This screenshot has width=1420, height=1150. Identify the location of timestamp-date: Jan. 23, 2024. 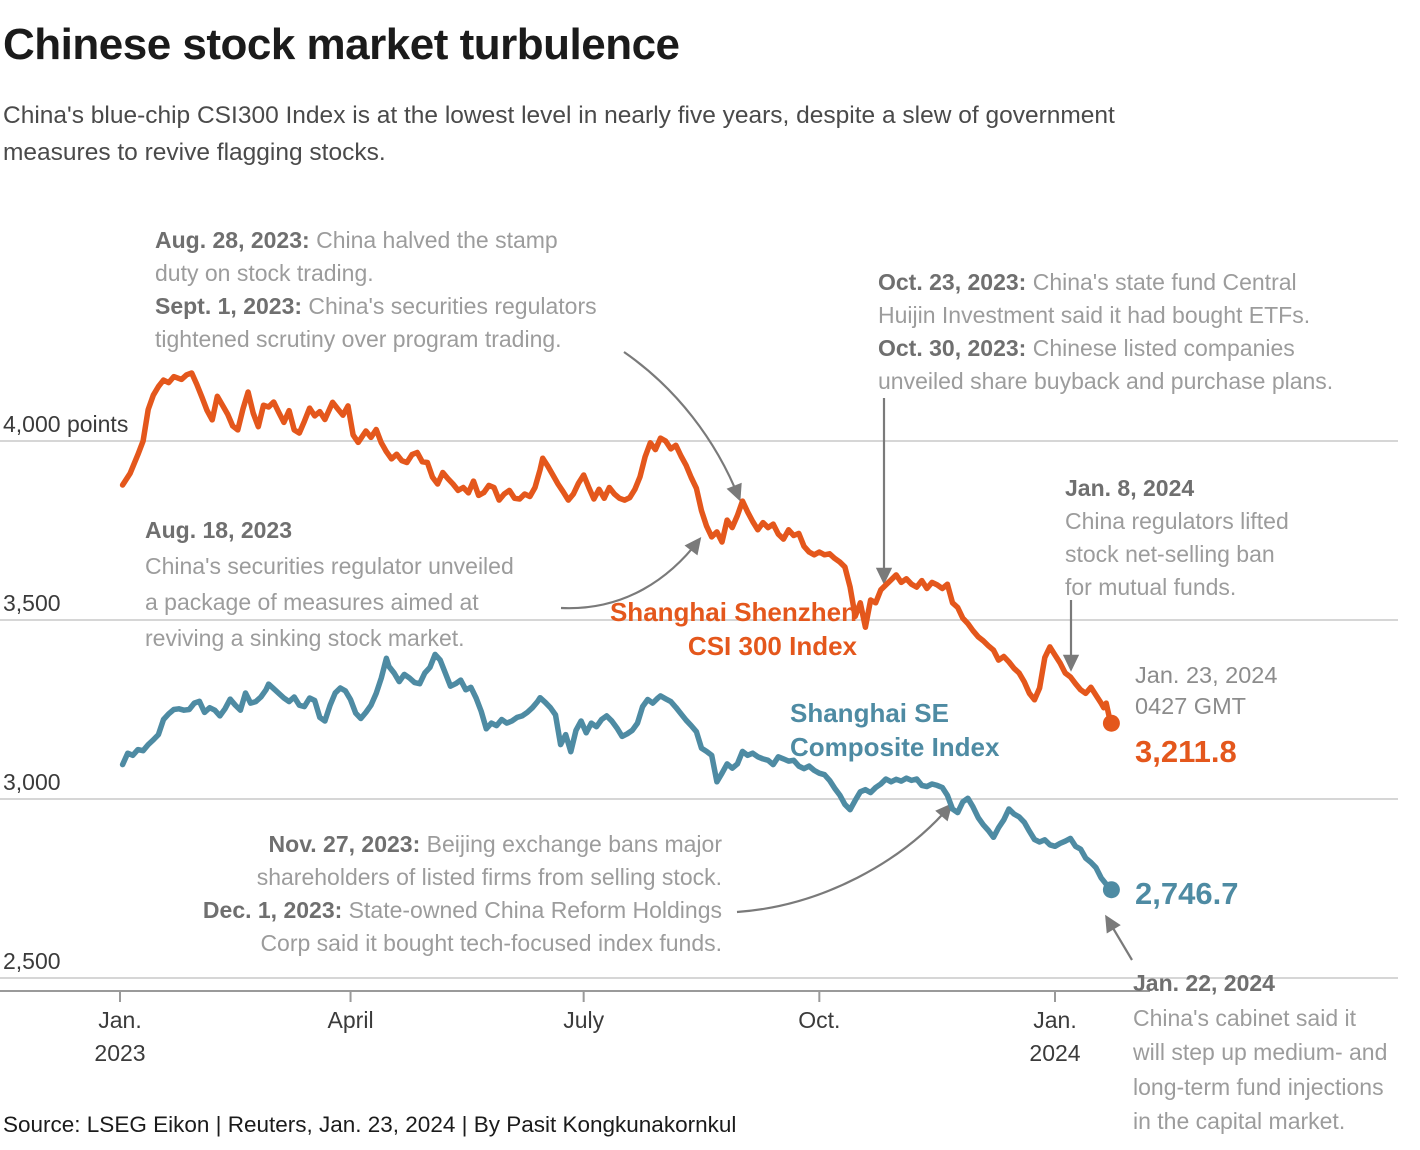
(1206, 675).